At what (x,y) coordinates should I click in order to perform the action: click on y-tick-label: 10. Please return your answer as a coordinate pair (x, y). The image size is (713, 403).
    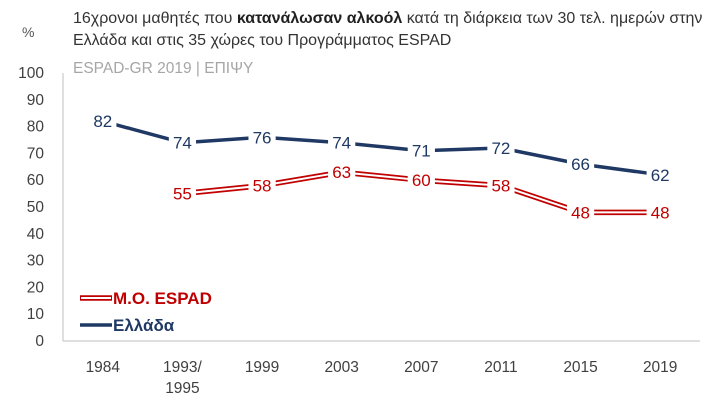
    Looking at the image, I should click on (36, 314).